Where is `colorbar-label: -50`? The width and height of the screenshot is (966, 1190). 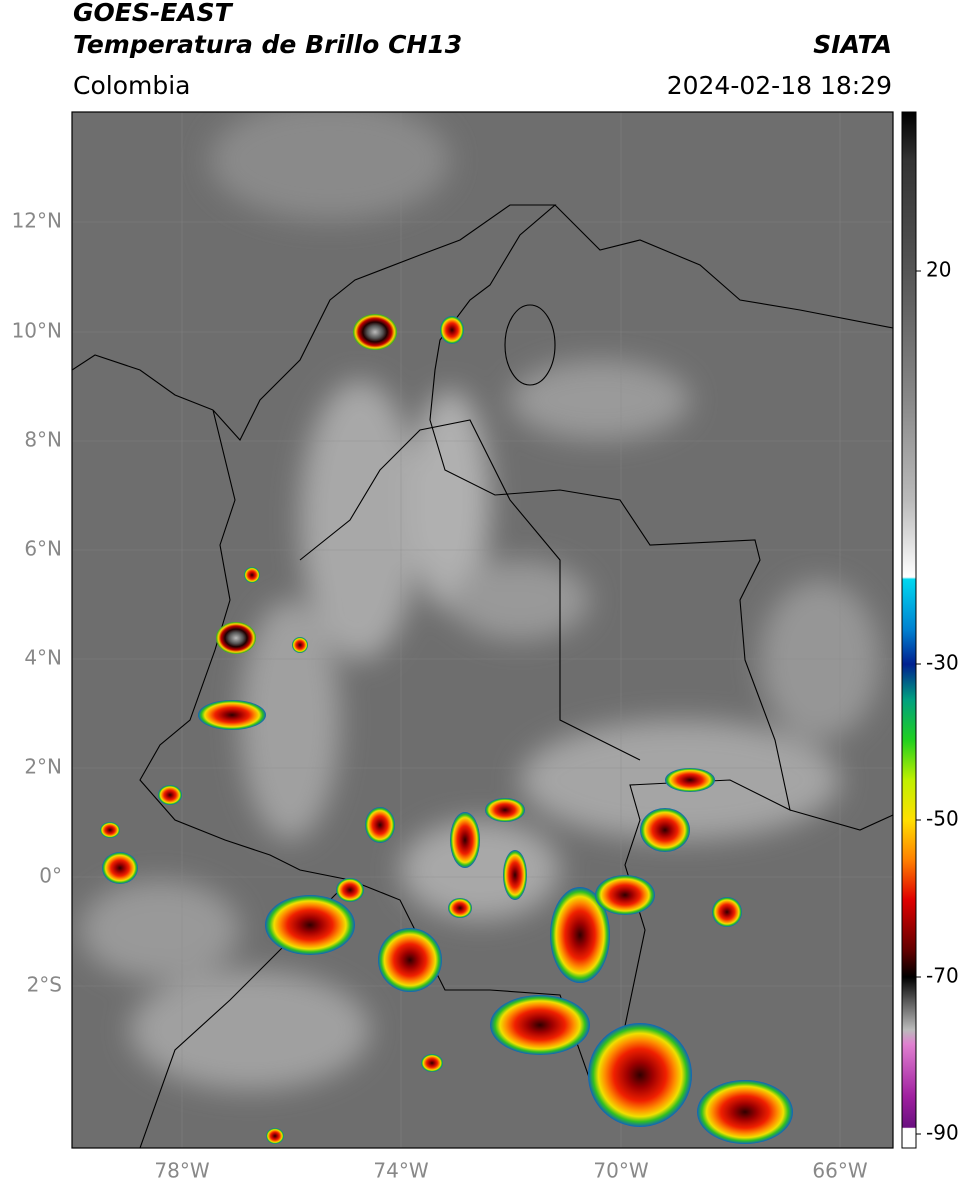
colorbar-label: -50 is located at coordinates (942, 819).